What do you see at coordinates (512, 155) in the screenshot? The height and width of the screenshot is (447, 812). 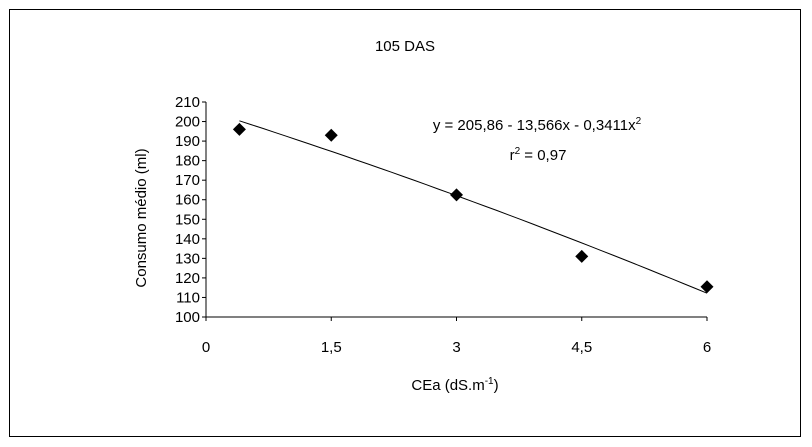 I see `r-squared-prefix: r` at bounding box center [512, 155].